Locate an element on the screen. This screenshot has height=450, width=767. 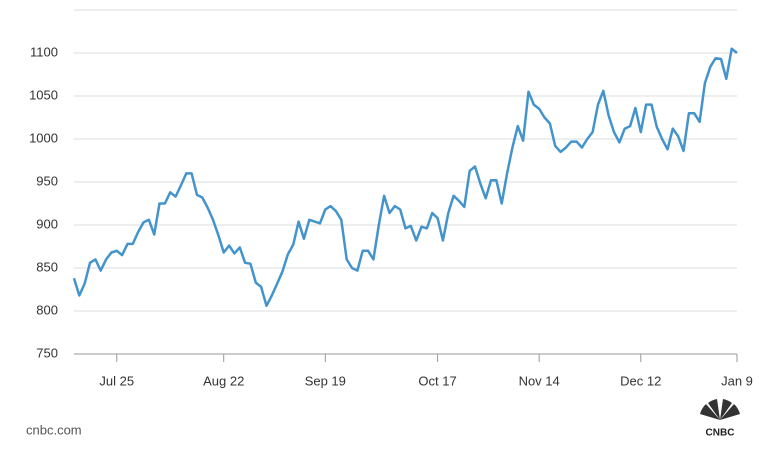
y-tick-label: 750 is located at coordinates (47, 352).